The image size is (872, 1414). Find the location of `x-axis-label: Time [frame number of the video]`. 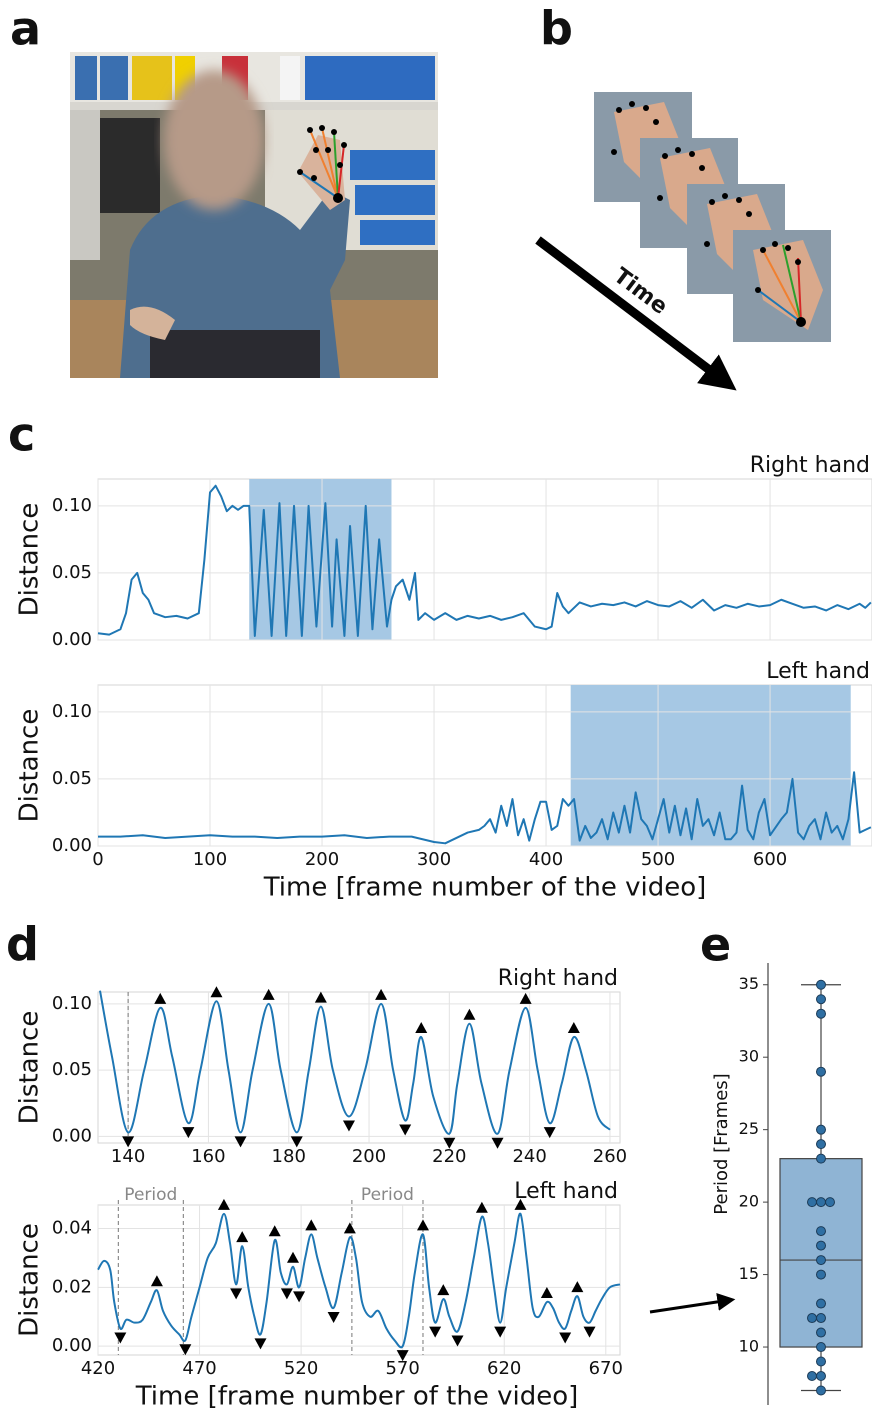

x-axis-label: Time [frame number of the video] is located at coordinates (485, 888).